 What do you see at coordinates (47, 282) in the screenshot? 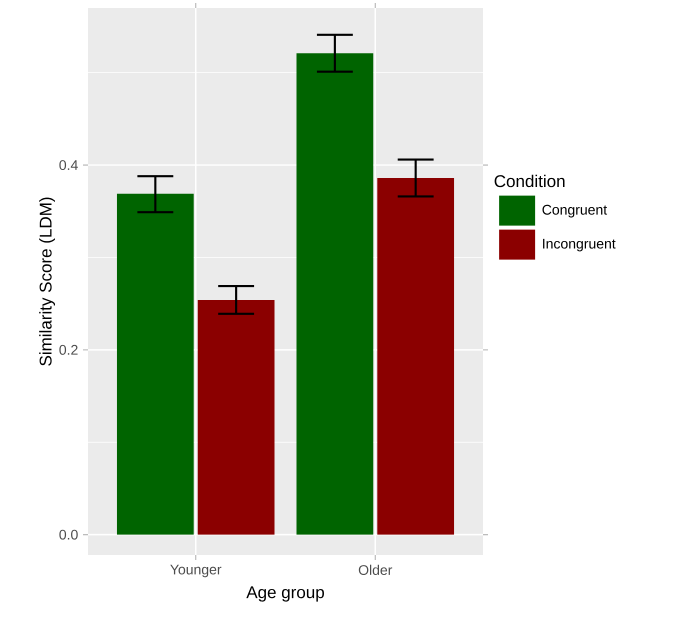
I see `y-axis-title: Similarity Score (LDM)` at bounding box center [47, 282].